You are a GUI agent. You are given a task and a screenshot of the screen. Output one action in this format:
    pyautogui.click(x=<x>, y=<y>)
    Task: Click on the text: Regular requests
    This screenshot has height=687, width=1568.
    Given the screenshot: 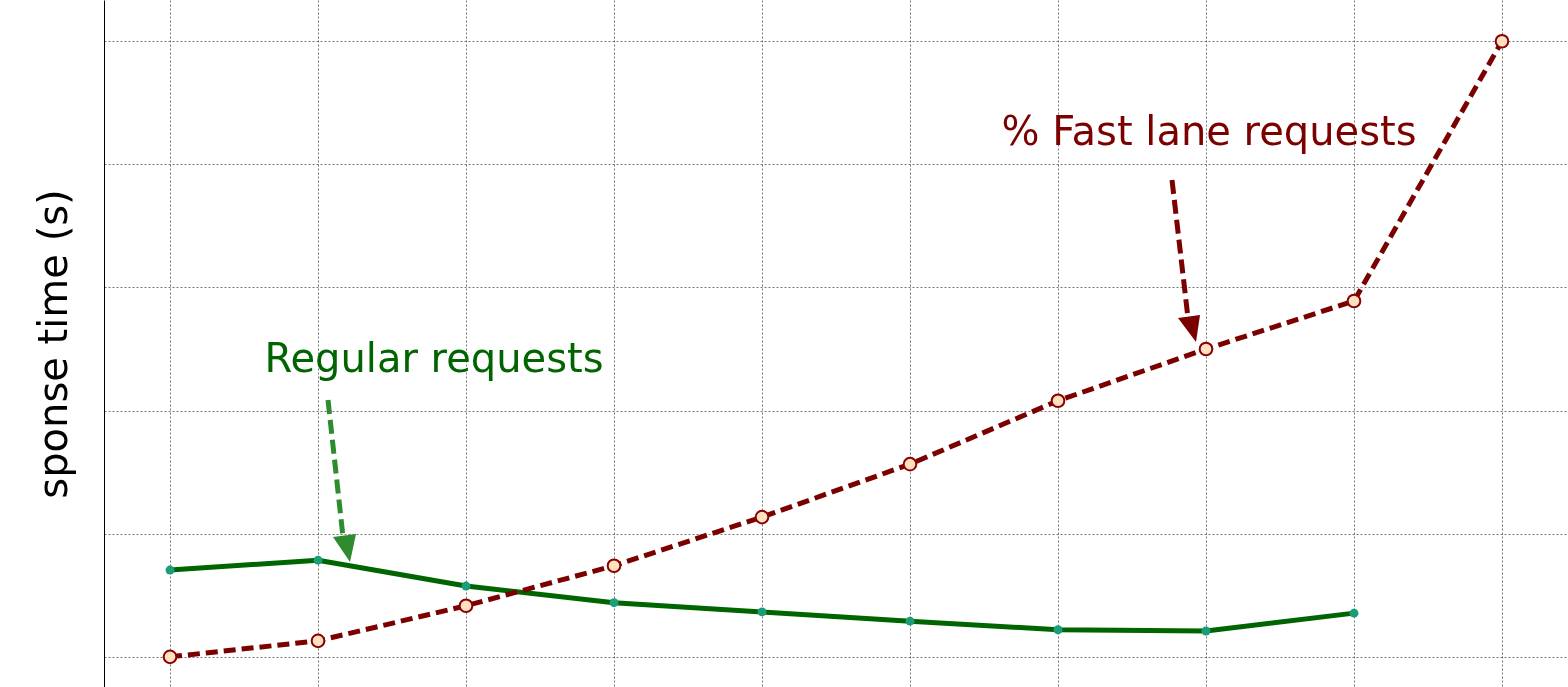 What is the action you would take?
    pyautogui.click(x=434, y=358)
    